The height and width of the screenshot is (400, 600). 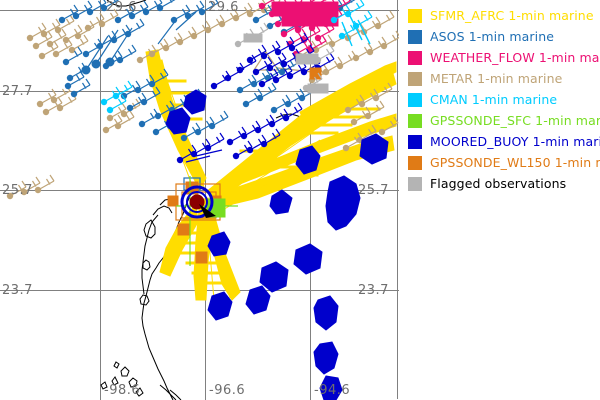 I want to click on series-cman, so click(x=236, y=57).